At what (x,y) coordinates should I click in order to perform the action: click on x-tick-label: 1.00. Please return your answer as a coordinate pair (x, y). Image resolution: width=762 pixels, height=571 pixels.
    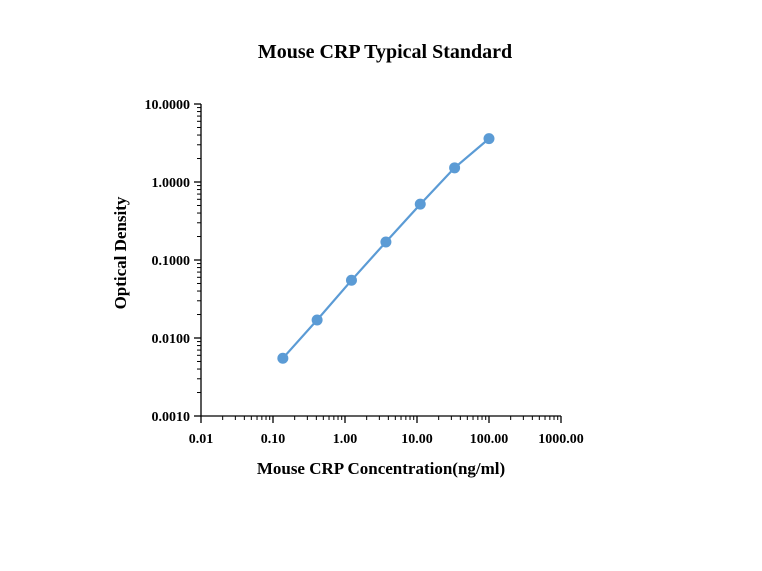
    Looking at the image, I should click on (345, 439).